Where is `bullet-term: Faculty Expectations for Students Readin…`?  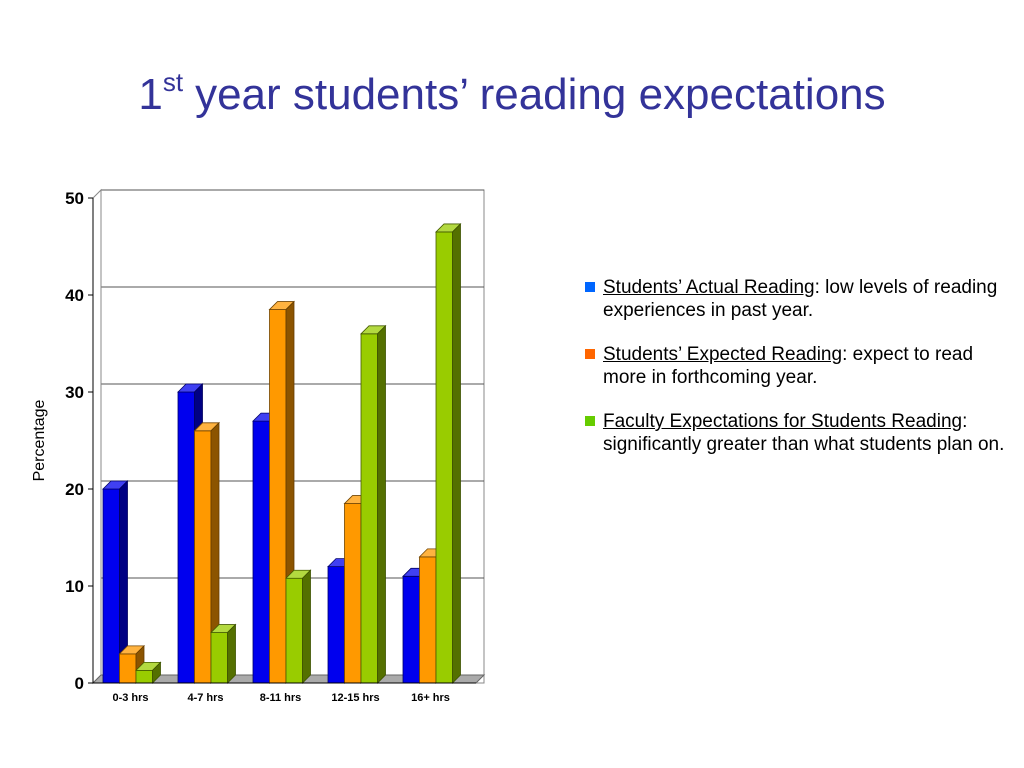
bullet-term: Faculty Expectations for Students Readin… is located at coordinates (783, 421).